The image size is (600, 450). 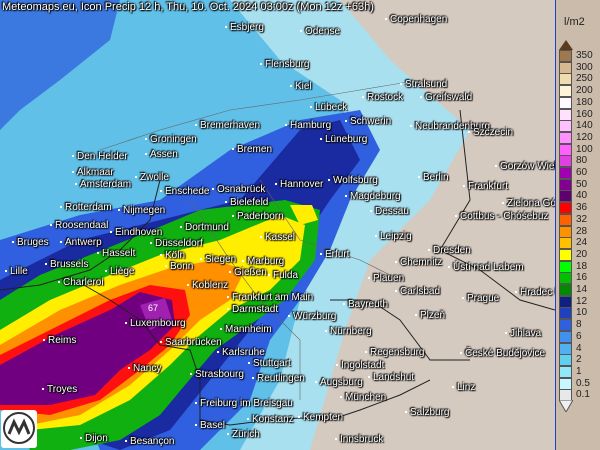 I want to click on city-name: München, so click(x=366, y=397).